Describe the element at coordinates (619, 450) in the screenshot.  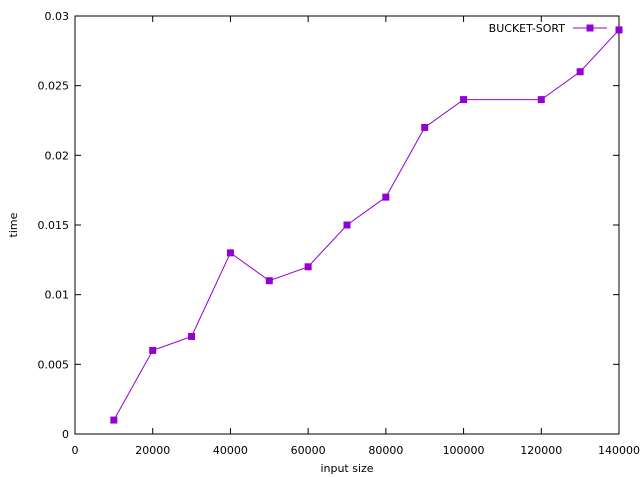
I see `x-tick-label: 140000` at that location.